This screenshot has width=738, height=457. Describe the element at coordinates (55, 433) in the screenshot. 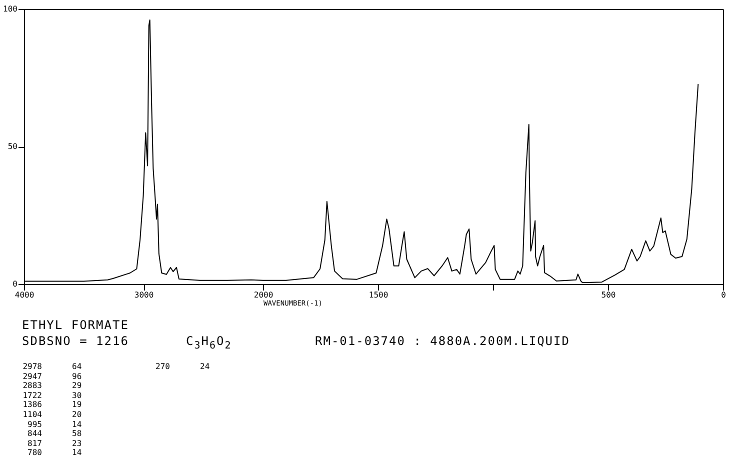

I see `text: 844 58` at that location.